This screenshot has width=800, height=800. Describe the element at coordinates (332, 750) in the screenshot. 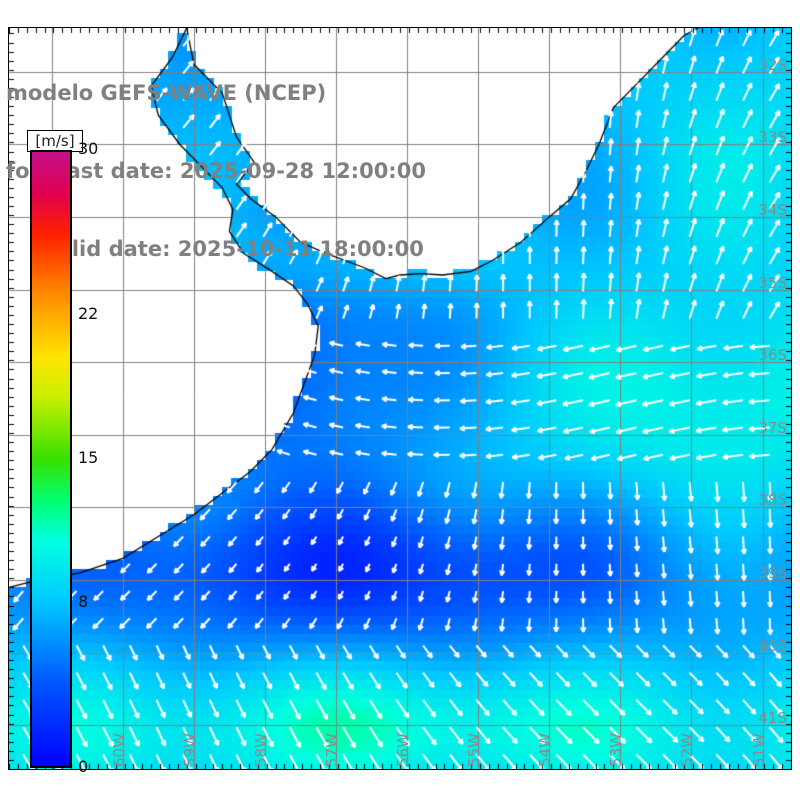

I see `lon-label-57W: 57W` at that location.